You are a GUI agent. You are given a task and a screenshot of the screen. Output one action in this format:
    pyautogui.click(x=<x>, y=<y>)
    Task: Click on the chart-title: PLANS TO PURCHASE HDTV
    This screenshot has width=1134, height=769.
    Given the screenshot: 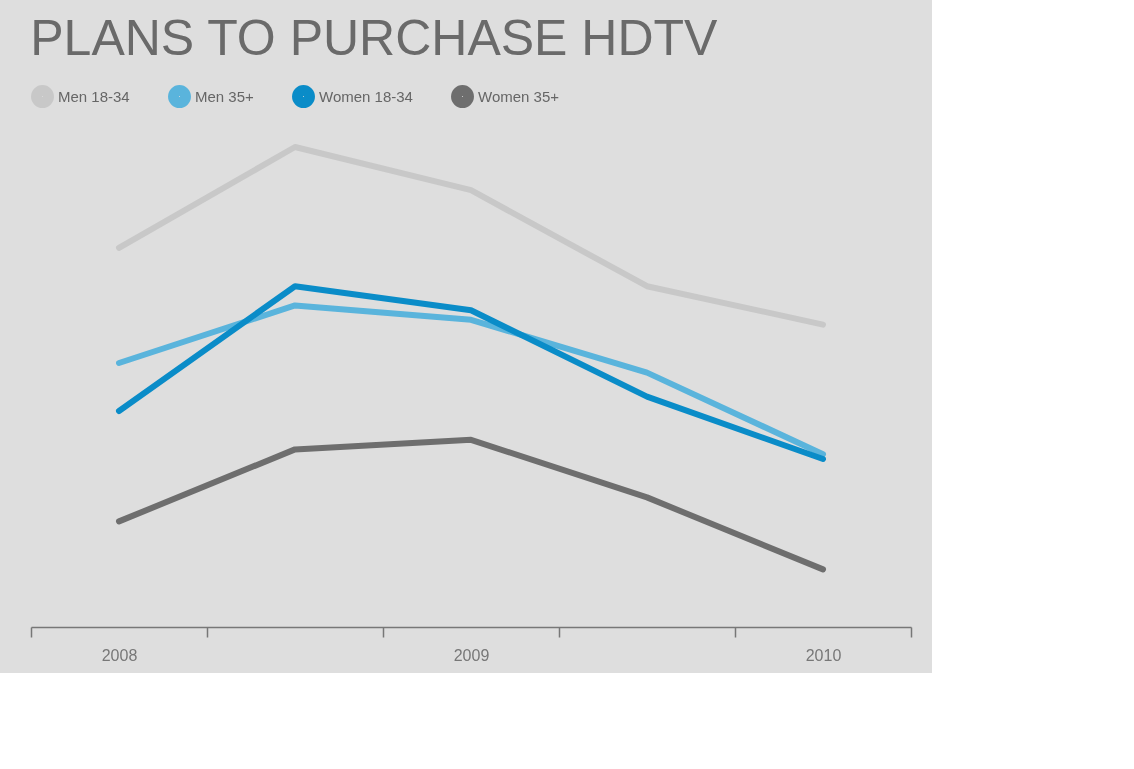 What is the action you would take?
    pyautogui.click(x=374, y=38)
    